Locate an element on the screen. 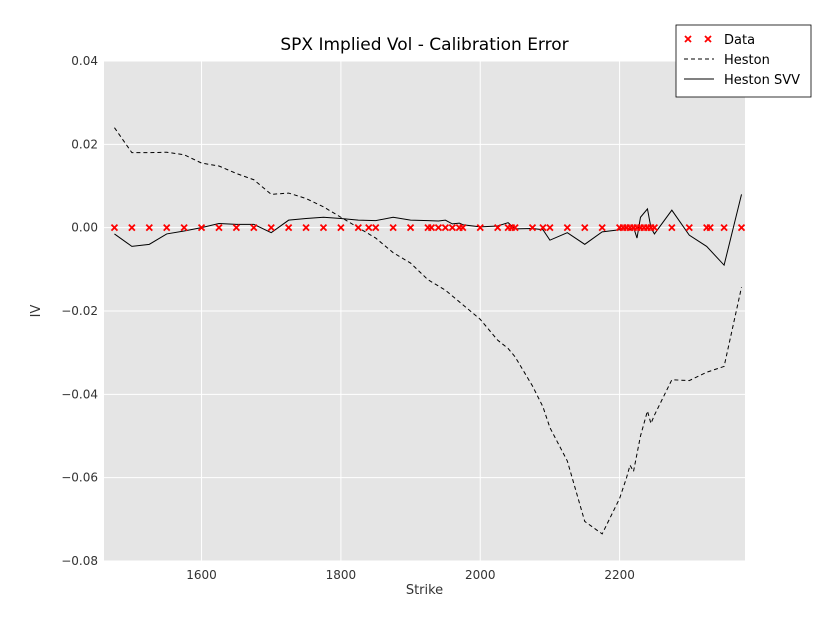 Image resolution: width=830 pixels, height=623 pixels. legend-label-data: Data is located at coordinates (739, 40).